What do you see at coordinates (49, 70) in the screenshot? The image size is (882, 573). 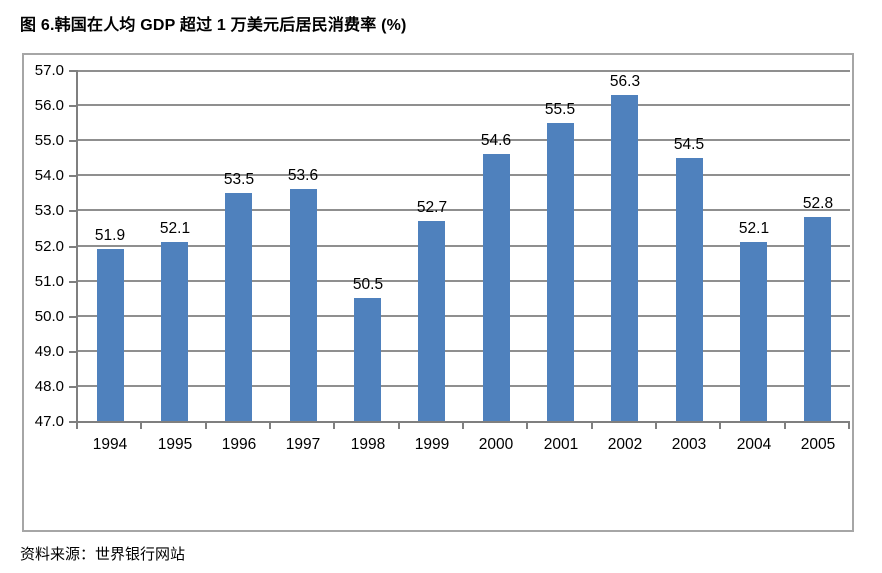 I see `y-axis-tick-label: 57.0` at bounding box center [49, 70].